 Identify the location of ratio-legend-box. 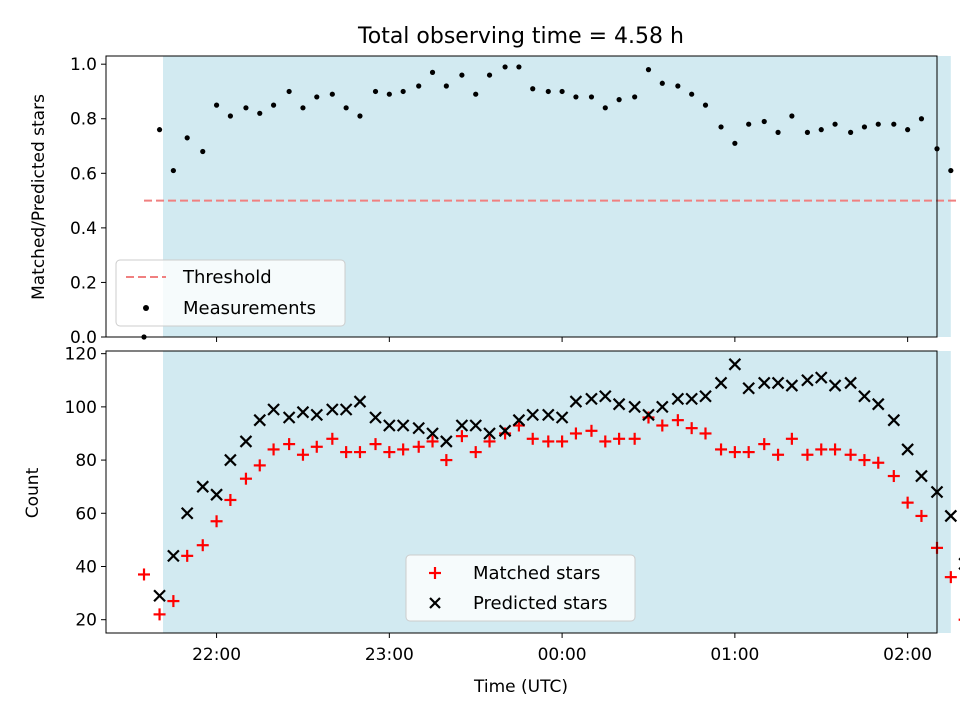
(230, 293).